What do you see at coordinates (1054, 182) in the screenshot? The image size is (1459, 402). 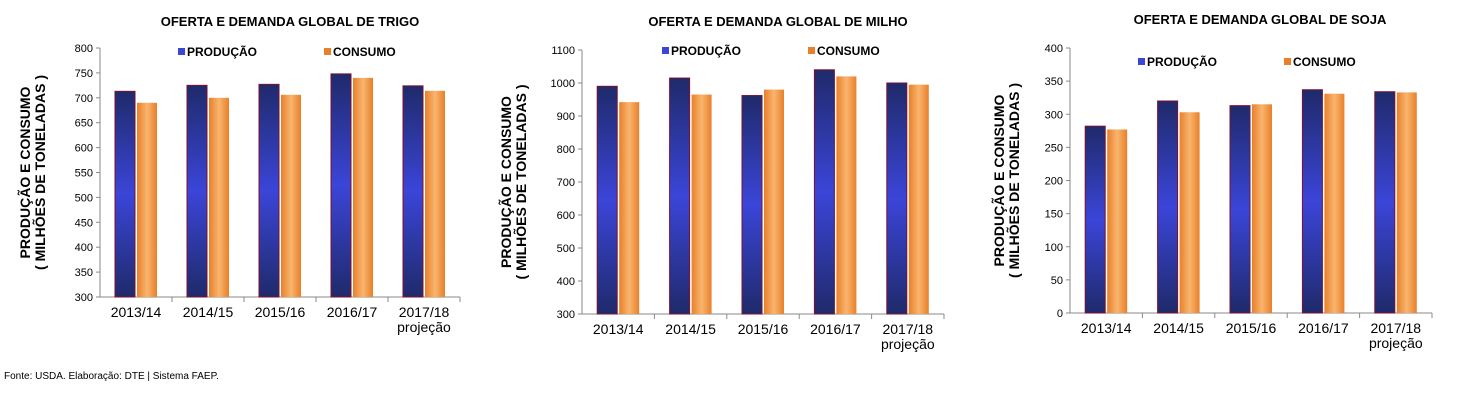 I see `y-tick-label: 200` at bounding box center [1054, 182].